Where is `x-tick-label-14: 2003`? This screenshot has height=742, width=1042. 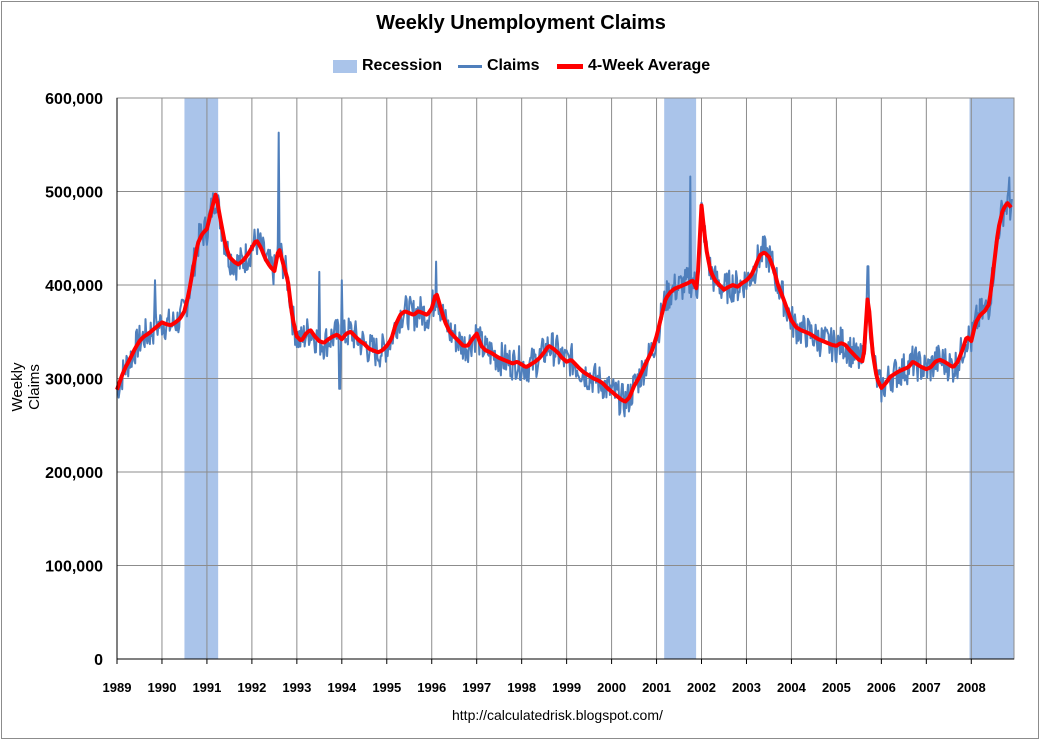 x-tick-label-14: 2003 is located at coordinates (746, 687).